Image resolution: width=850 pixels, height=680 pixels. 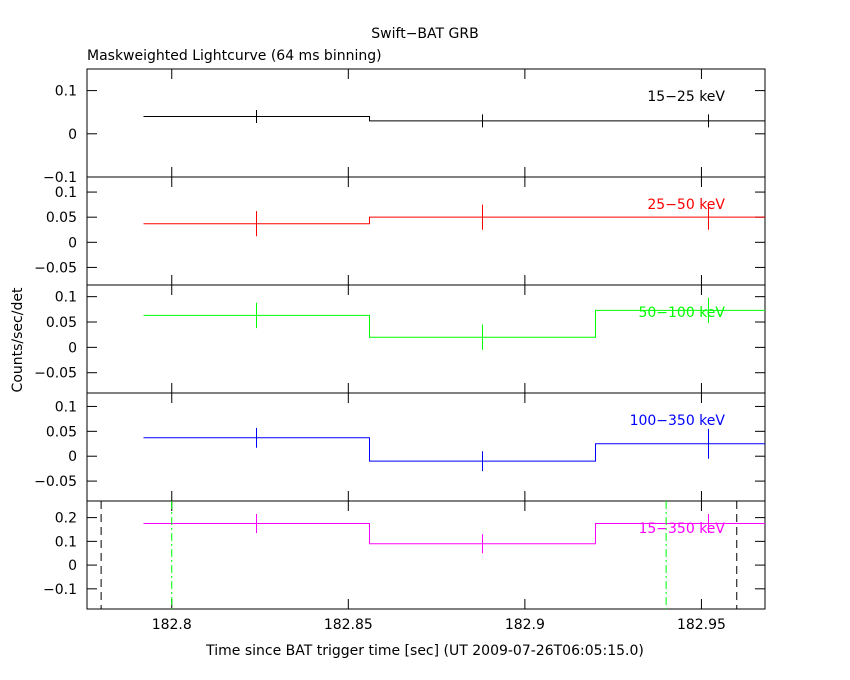 I want to click on chart-subtitle: Maskweighted Lightcurve (64 ms binning), so click(x=234, y=56).